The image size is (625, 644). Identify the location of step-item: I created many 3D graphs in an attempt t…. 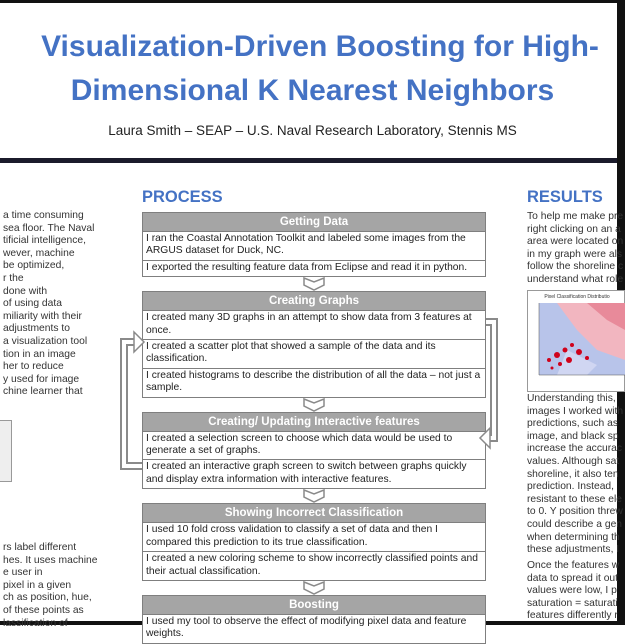
(314, 326).